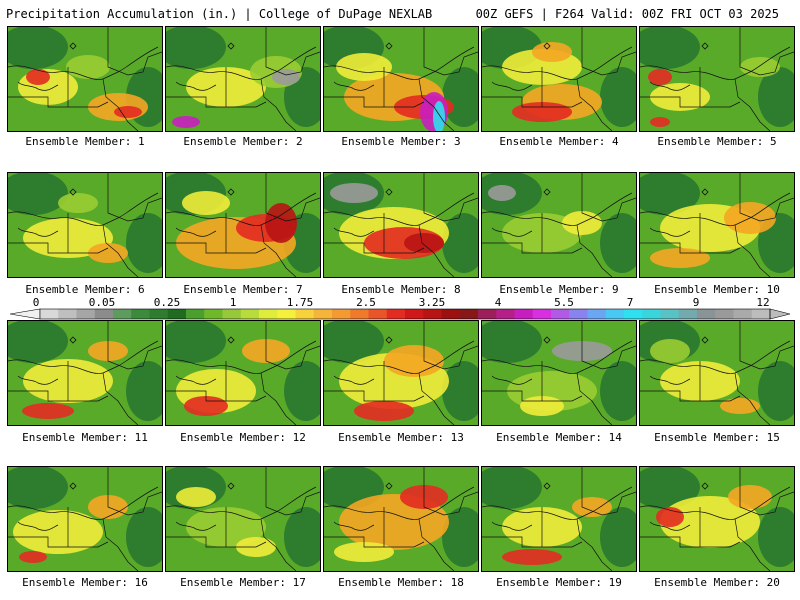 The image size is (800, 600). Describe the element at coordinates (432, 302) in the screenshot. I see `colorbar-tick-label: 3.25` at that location.